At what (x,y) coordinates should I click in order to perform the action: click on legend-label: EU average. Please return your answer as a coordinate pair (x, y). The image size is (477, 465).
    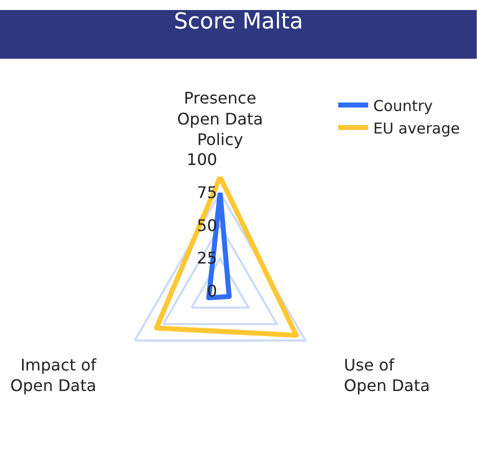
    Looking at the image, I should click on (416, 128).